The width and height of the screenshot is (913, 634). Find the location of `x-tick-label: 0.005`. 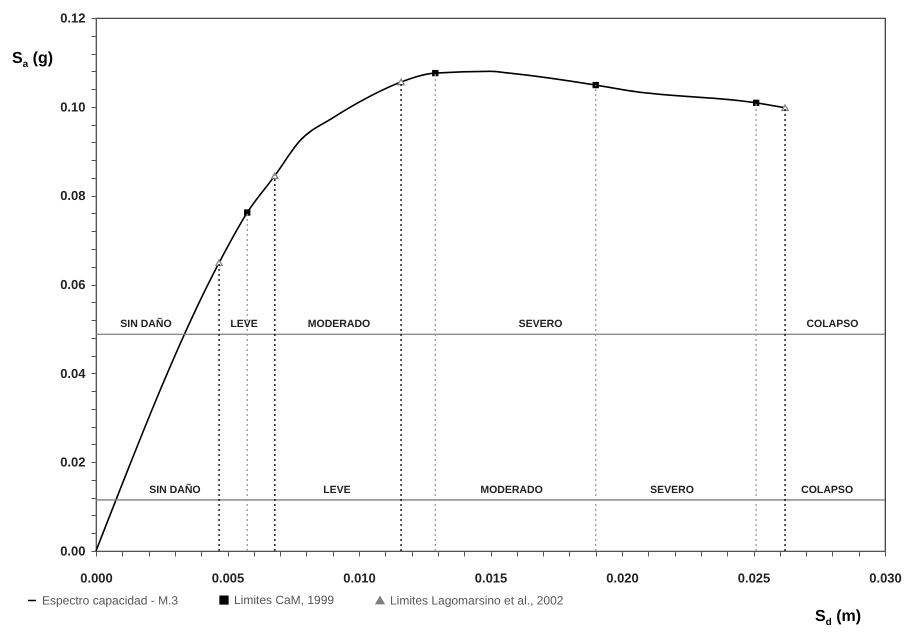

x-tick-label: 0.005 is located at coordinates (228, 578).